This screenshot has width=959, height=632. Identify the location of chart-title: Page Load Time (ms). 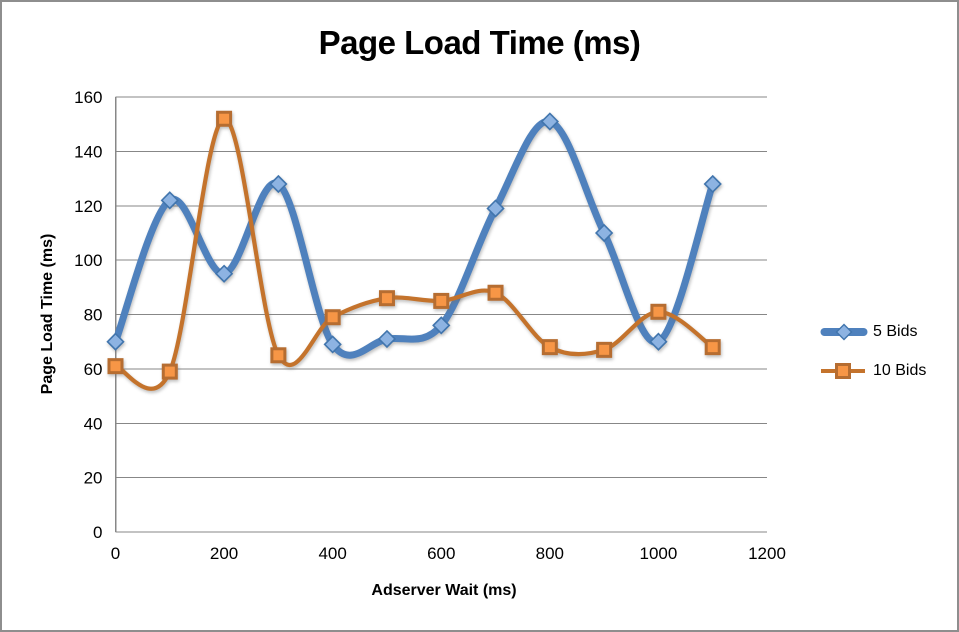
(479, 42).